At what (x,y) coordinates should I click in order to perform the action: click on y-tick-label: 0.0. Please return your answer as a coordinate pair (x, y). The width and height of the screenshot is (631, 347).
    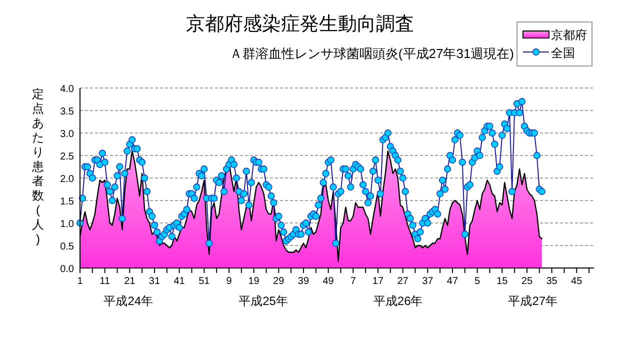
    Looking at the image, I should click on (67, 269).